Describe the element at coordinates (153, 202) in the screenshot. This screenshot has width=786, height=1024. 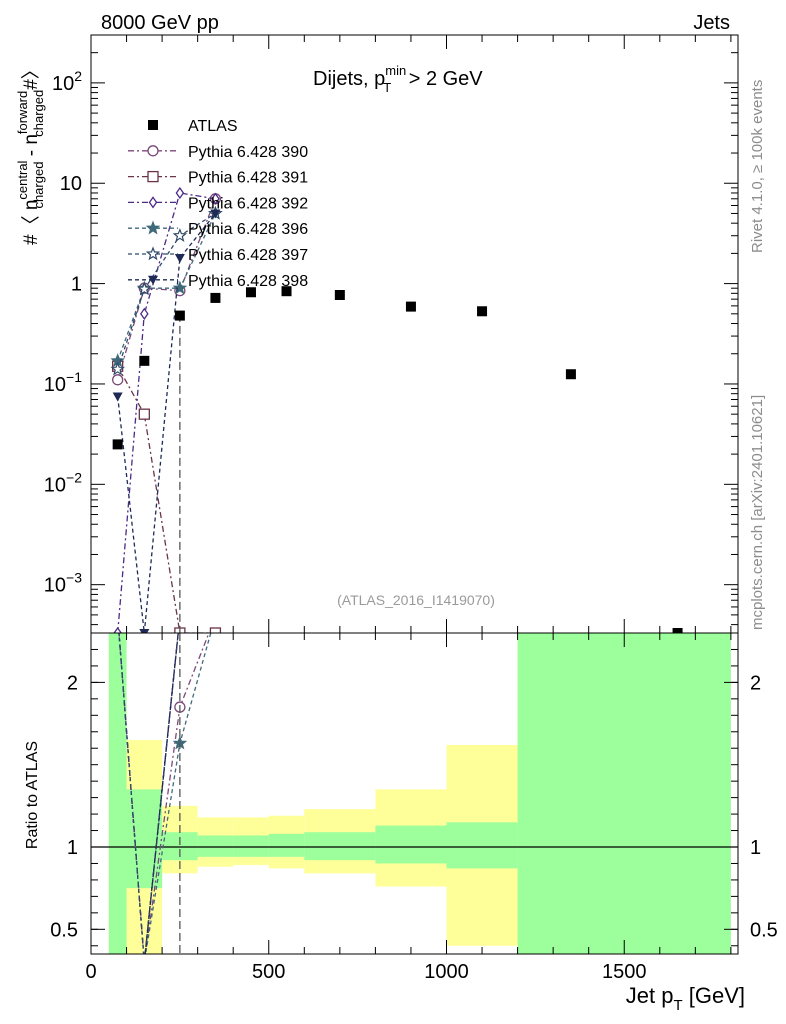
I see `legend-marker-s392` at that location.